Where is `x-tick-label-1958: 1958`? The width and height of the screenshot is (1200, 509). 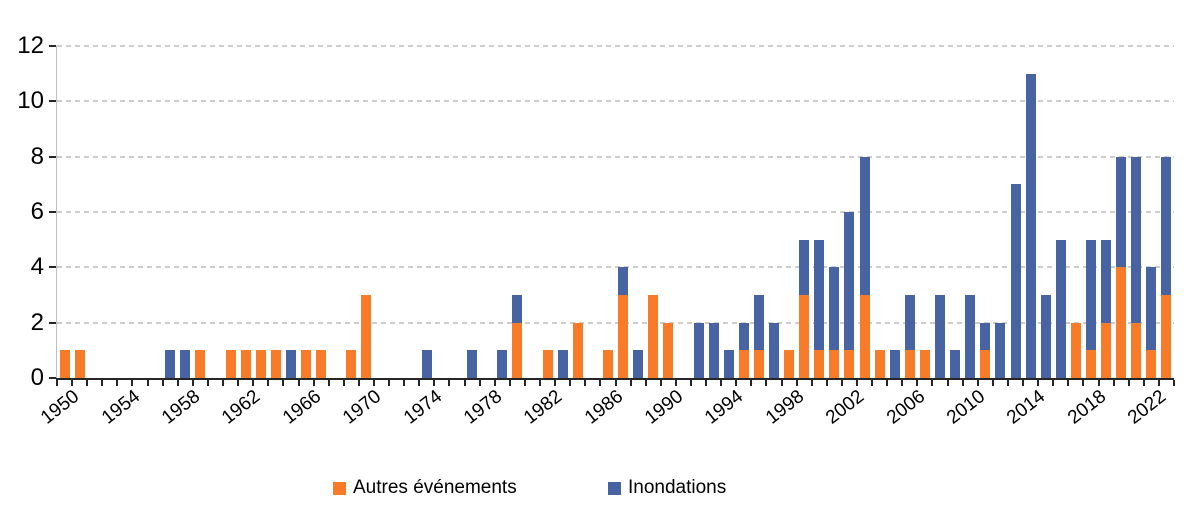
x-tick-label-1958: 1958 is located at coordinates (181, 407).